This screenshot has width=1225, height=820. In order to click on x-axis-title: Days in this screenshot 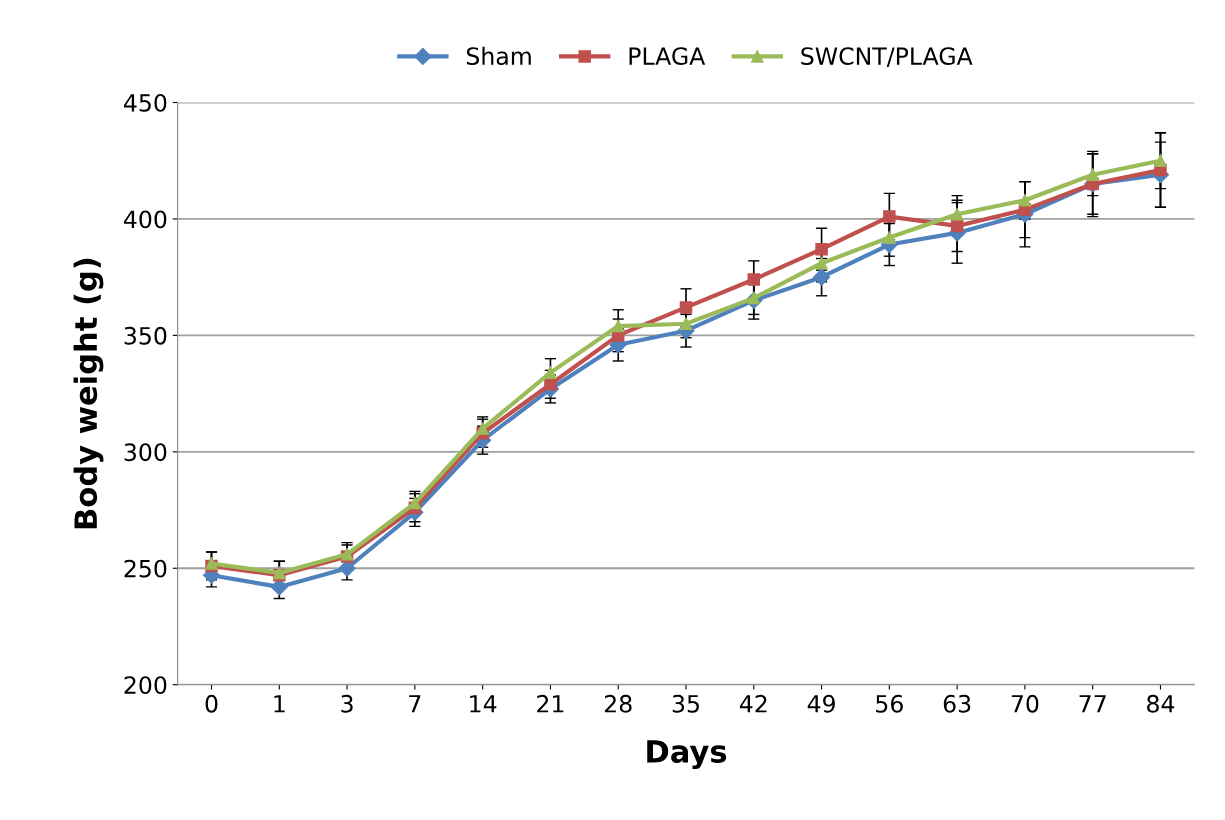, I will do `click(687, 755)`.